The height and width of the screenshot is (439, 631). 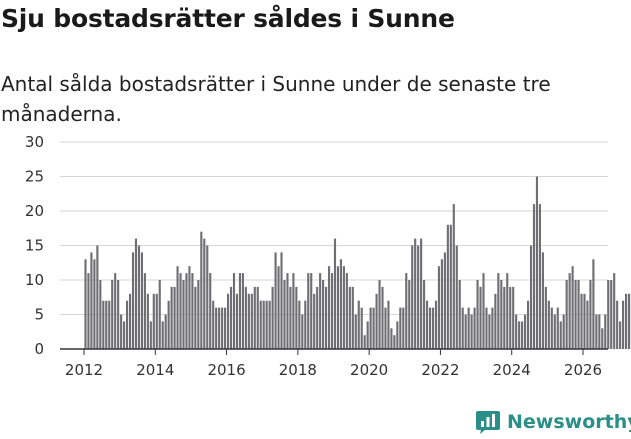 What do you see at coordinates (298, 370) in the screenshot?
I see `x-tick-label: 2018` at bounding box center [298, 370].